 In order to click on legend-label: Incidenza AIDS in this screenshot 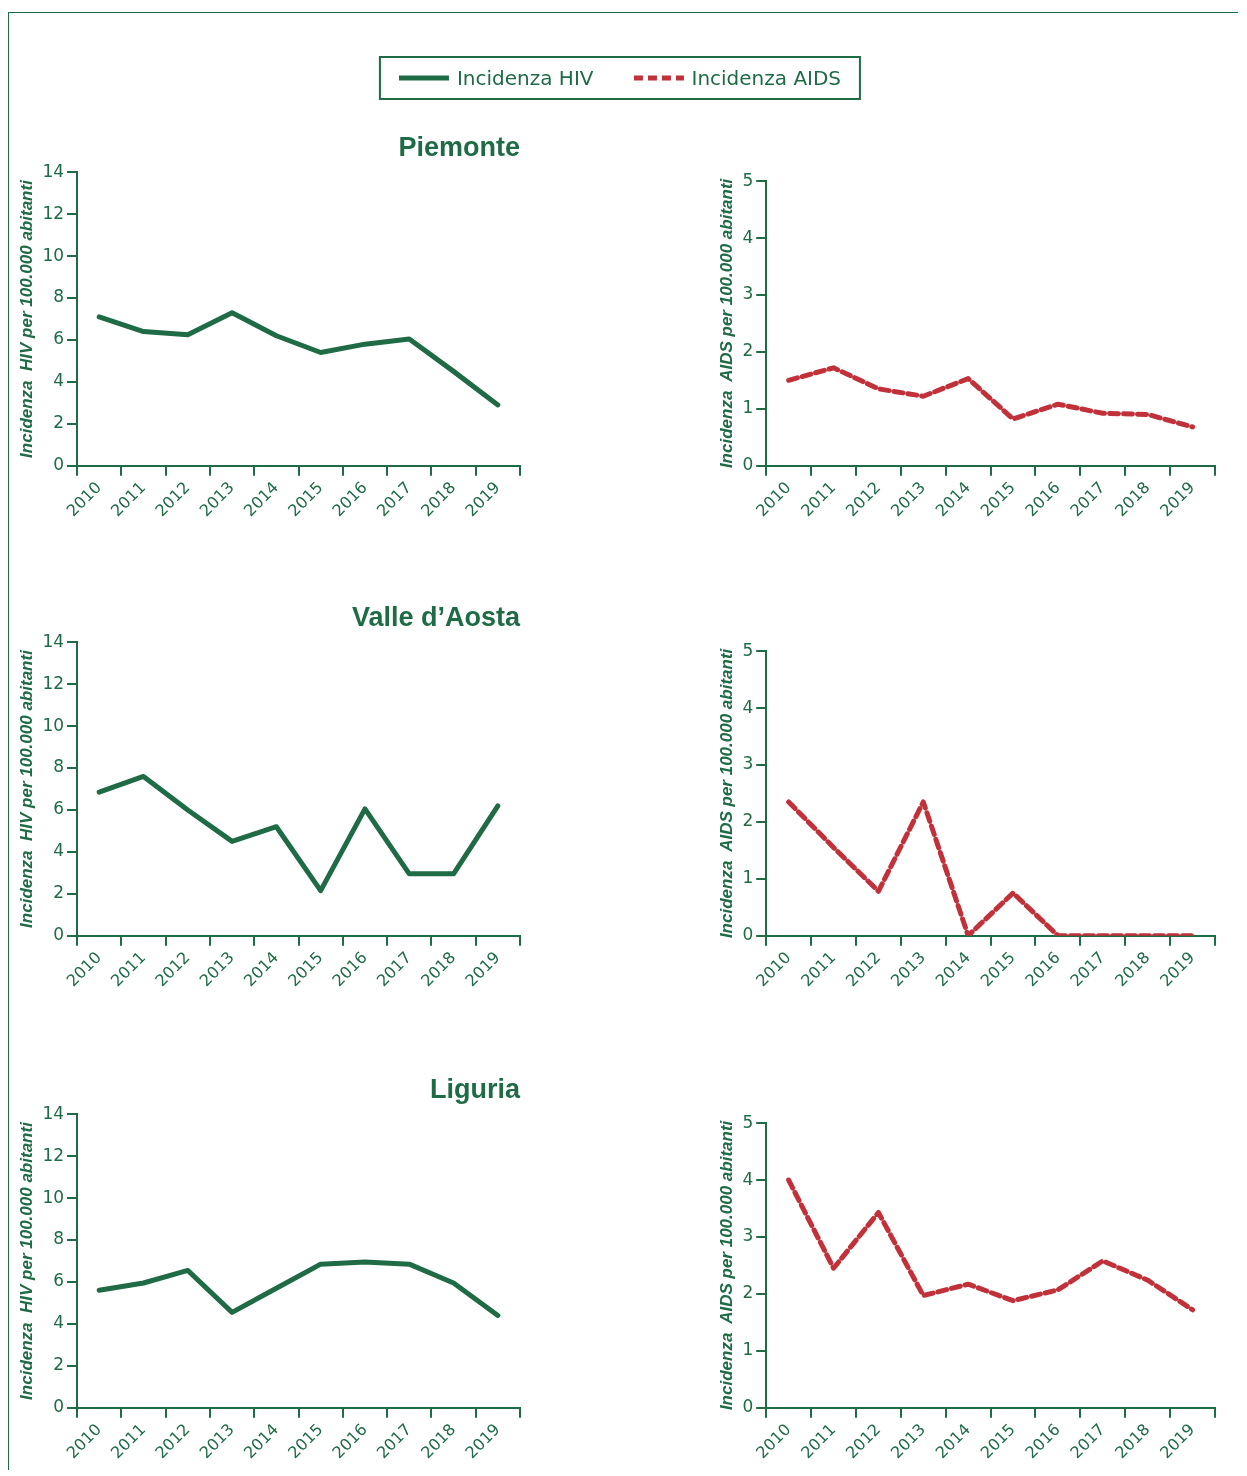, I will do `click(766, 78)`.